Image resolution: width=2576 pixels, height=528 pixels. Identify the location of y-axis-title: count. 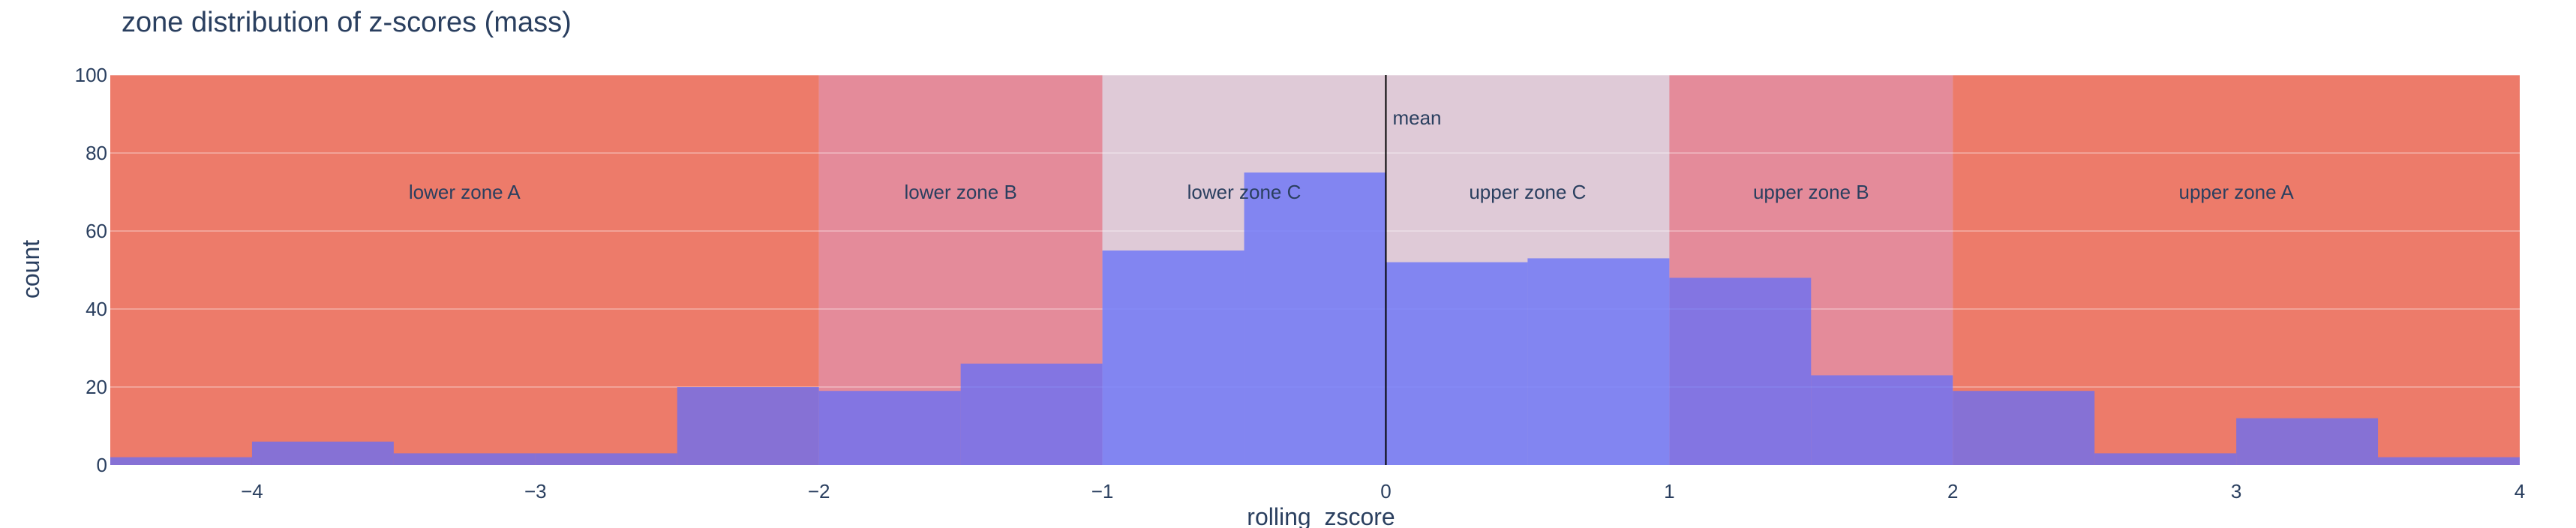
(30, 269).